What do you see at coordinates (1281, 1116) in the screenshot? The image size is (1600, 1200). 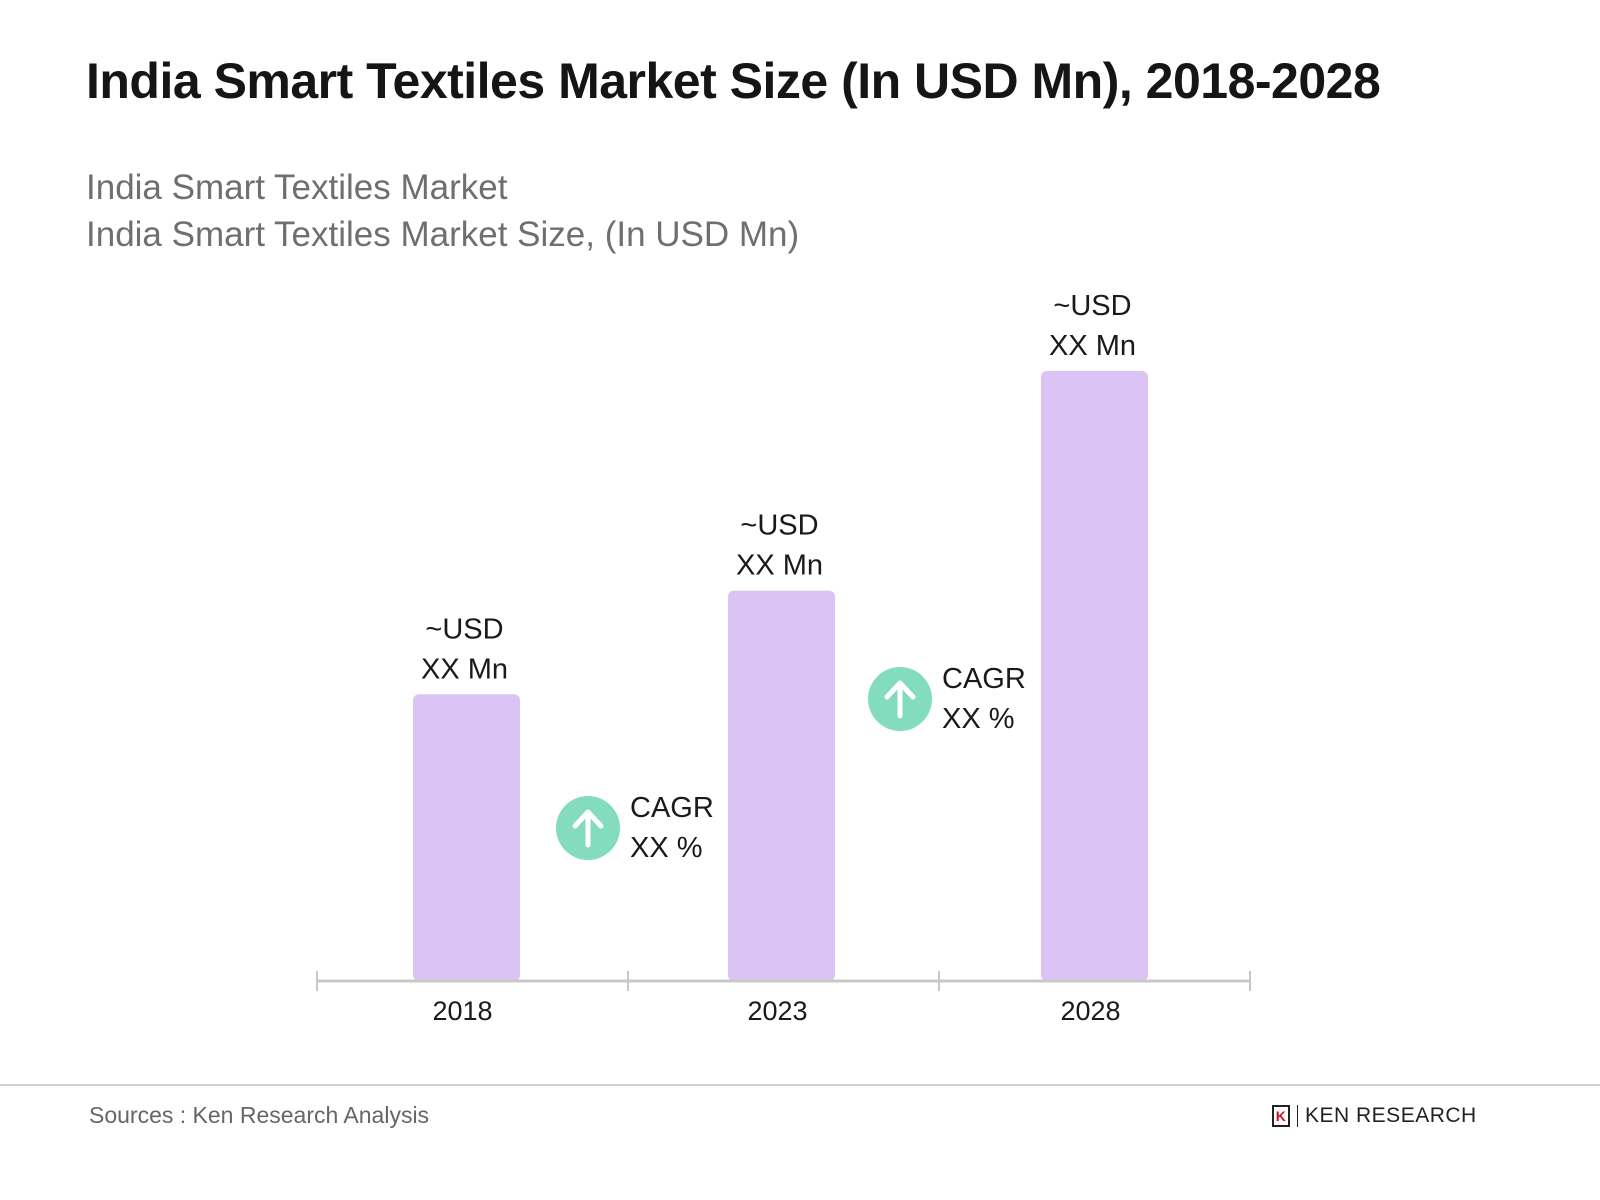 I see `ken-logo-icon: K` at bounding box center [1281, 1116].